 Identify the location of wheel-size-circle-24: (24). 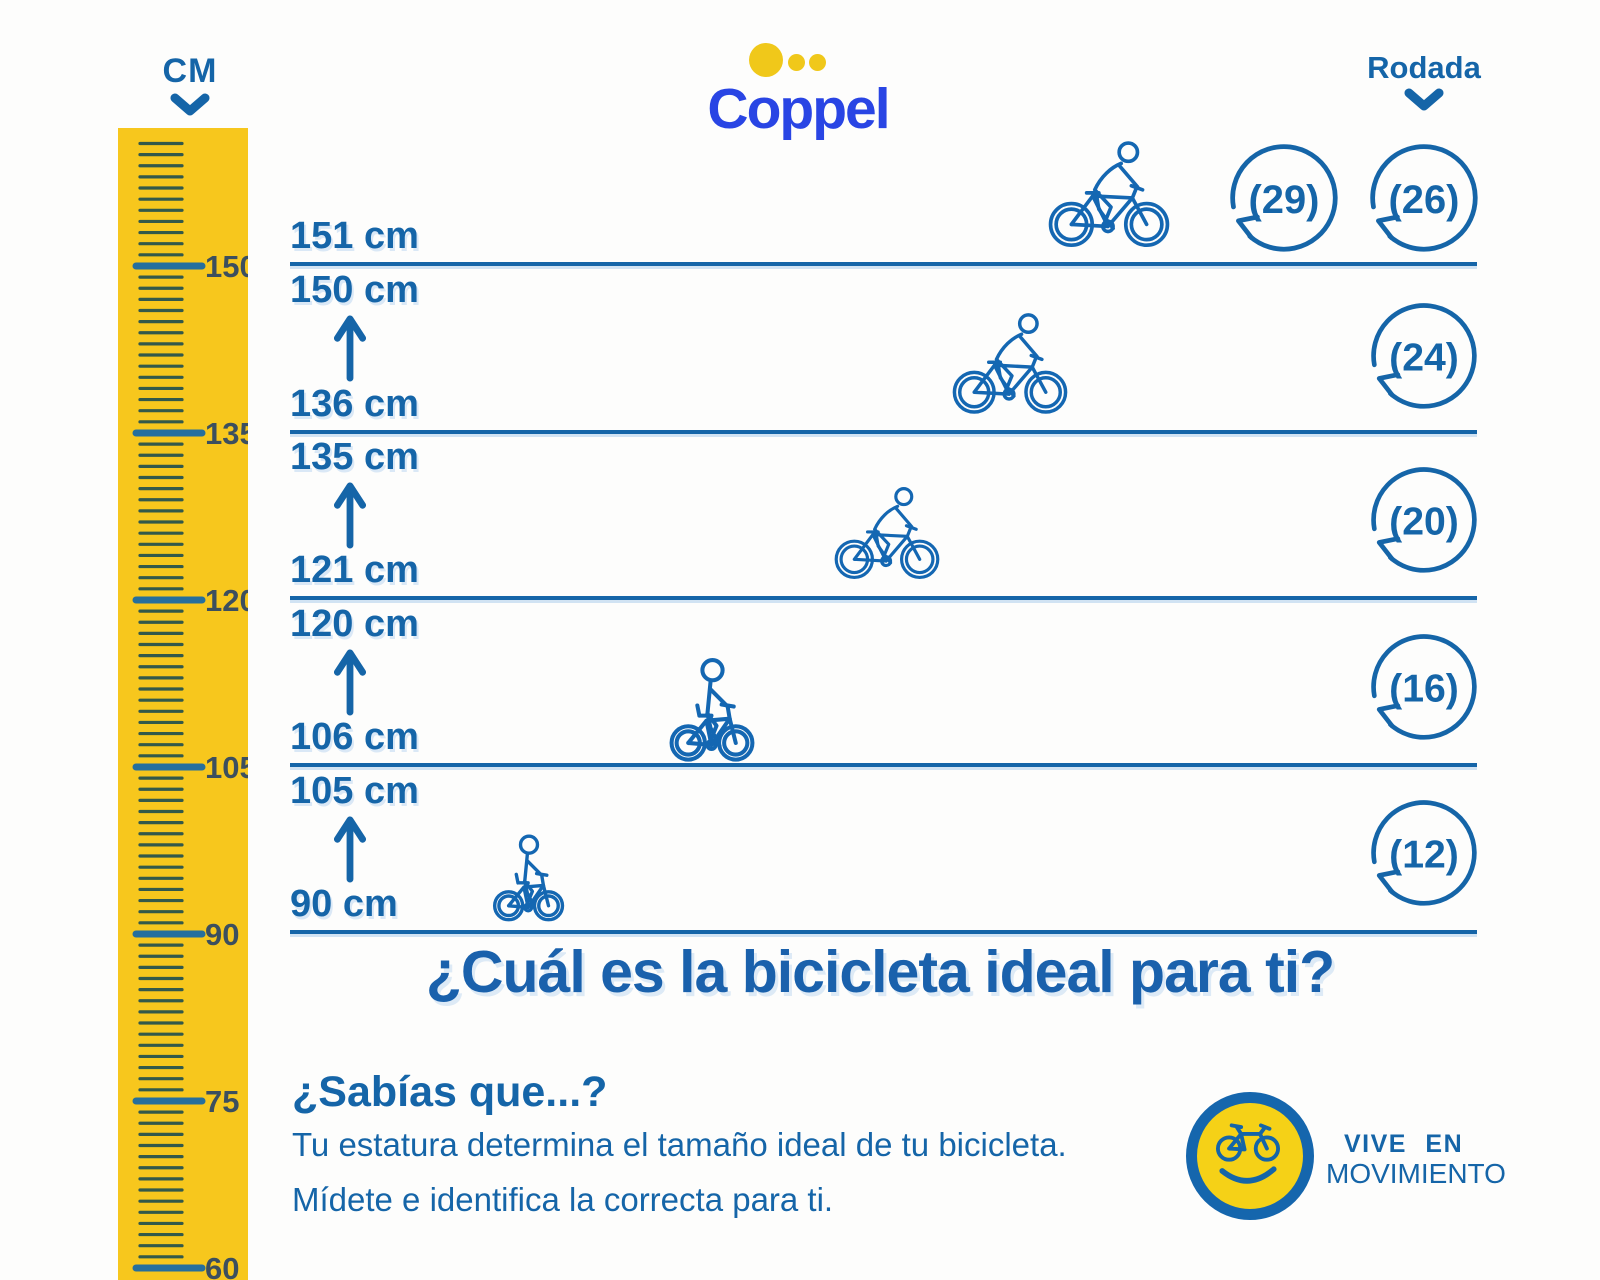
(1424, 356).